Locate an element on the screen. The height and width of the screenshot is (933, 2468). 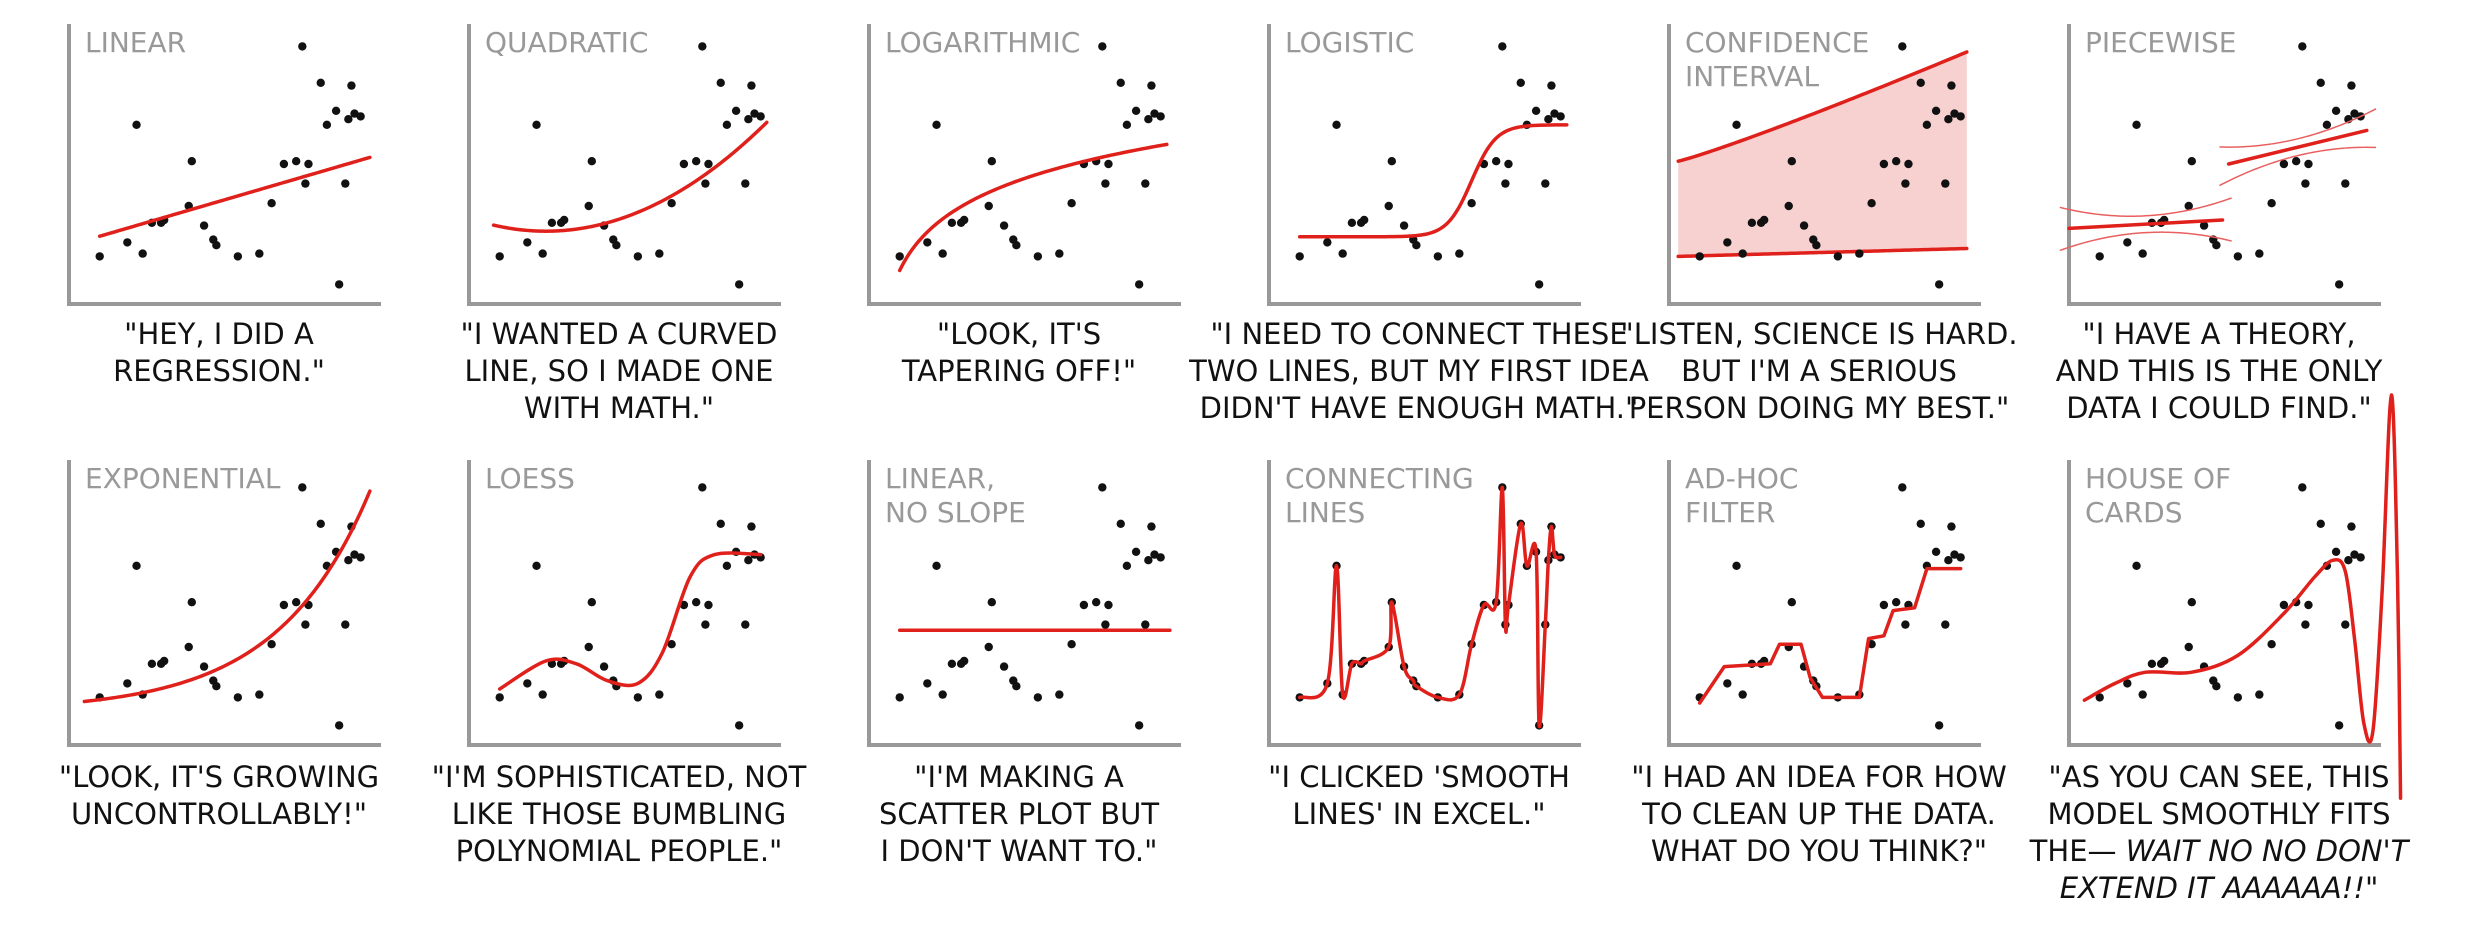
panel-title: LOGARITHMIC is located at coordinates (982, 42).